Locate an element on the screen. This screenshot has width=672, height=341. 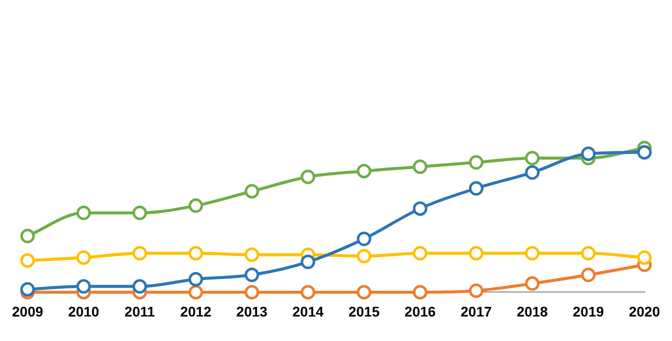
x-tick-label: 2010 is located at coordinates (84, 311).